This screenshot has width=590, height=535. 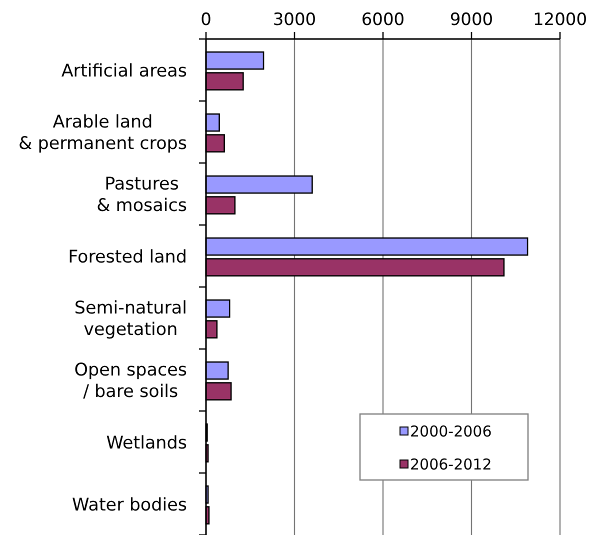 I want to click on y-tick-label: Water bodies, so click(x=129, y=505).